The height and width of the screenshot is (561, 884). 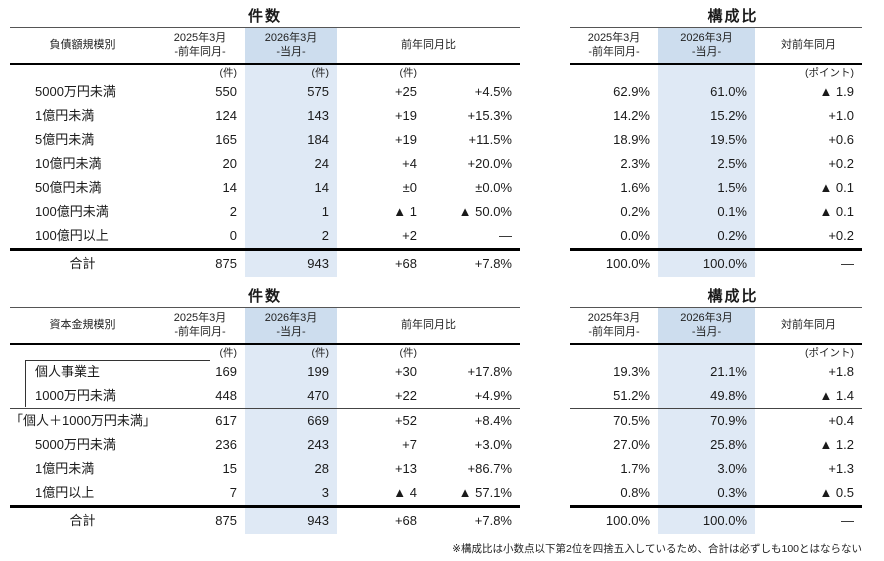 What do you see at coordinates (233, 235) in the screenshot?
I see `cell-prev-count: 0` at bounding box center [233, 235].